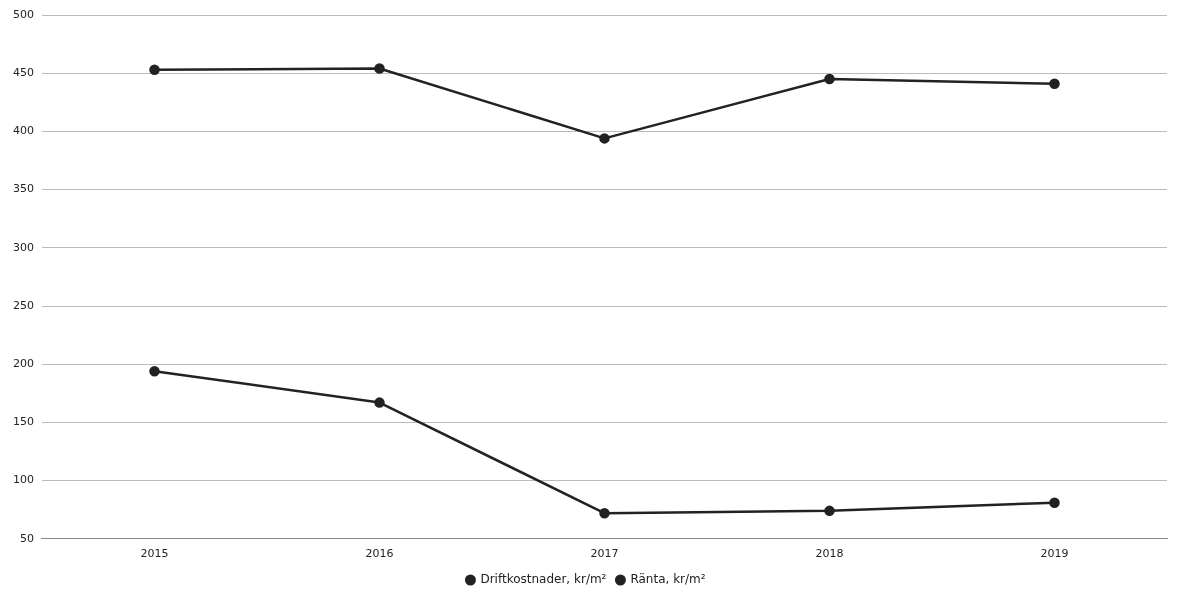  I want to click on x-tick-label: 2019, so click(1054, 554).